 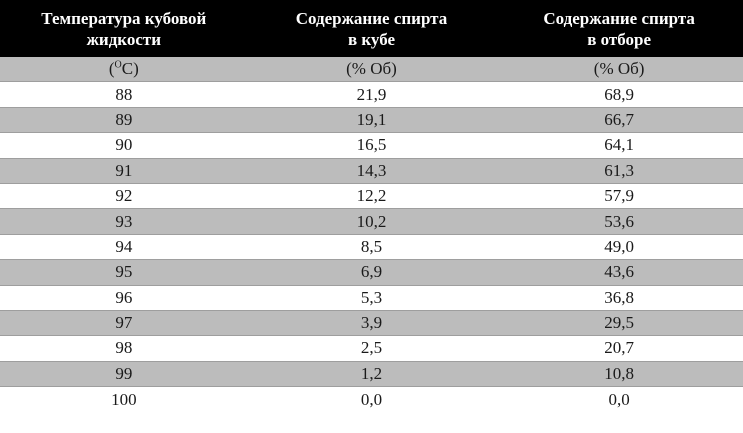 I want to click on header-draw-line1: Содержание спирта, so click(x=619, y=18).